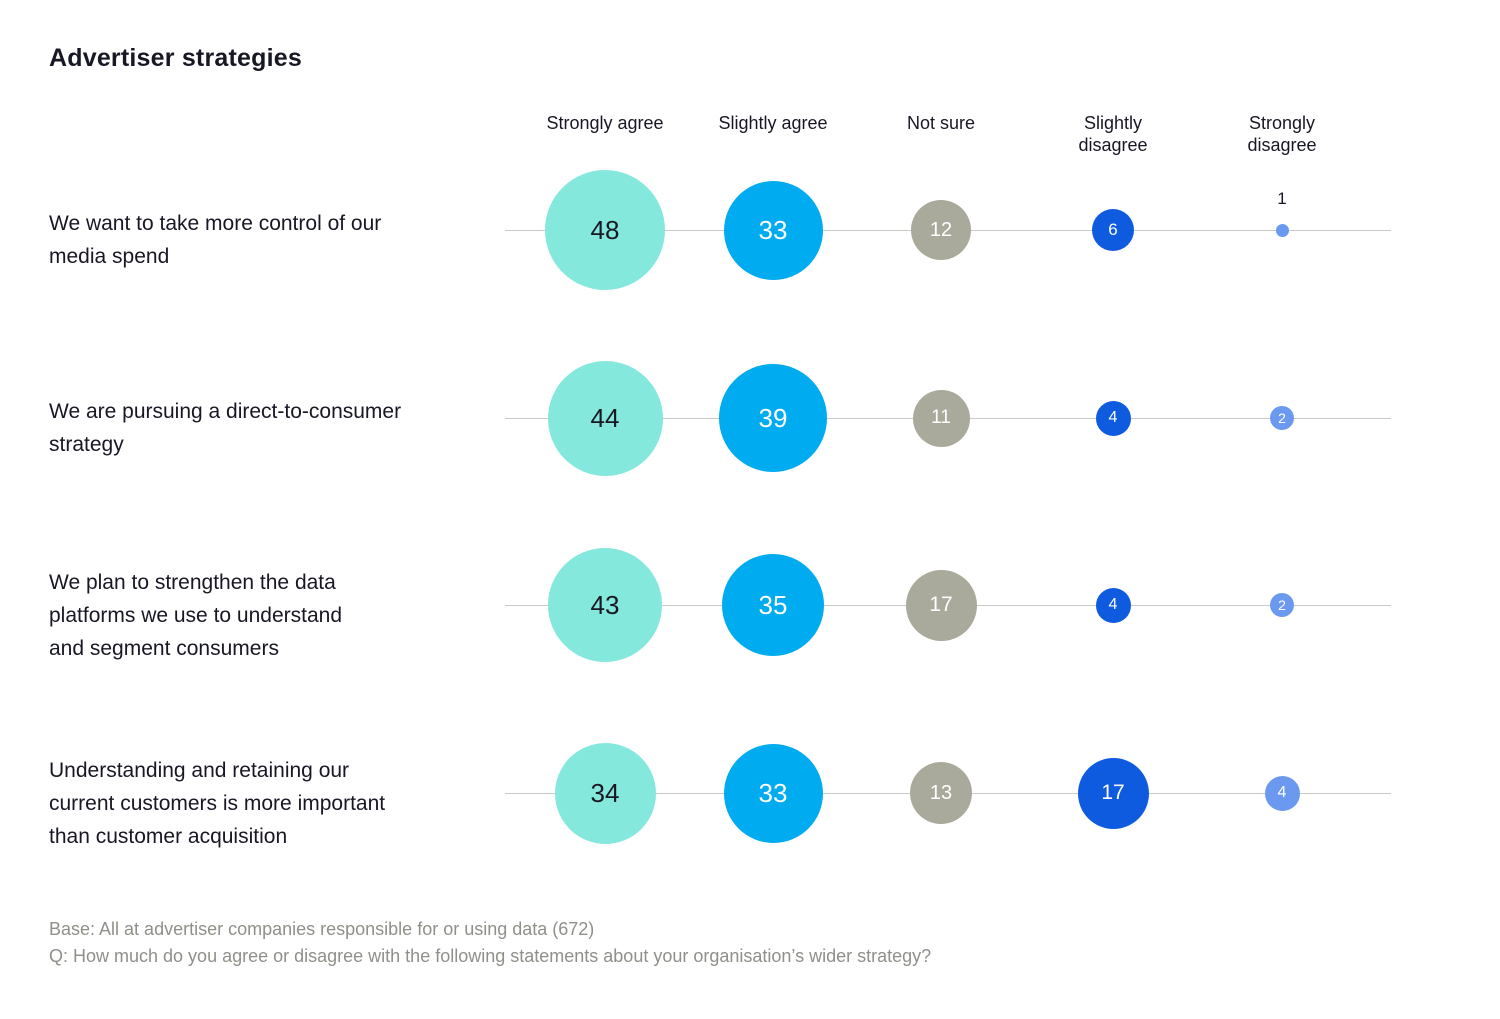  Describe the element at coordinates (605, 793) in the screenshot. I see `value-bubble: 34` at that location.